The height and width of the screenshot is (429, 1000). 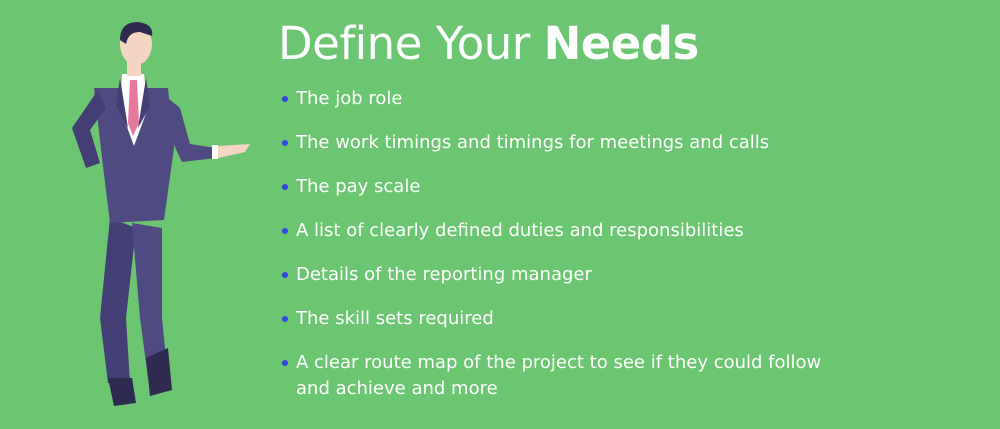 I want to click on list-item-text: The job role, so click(x=349, y=98).